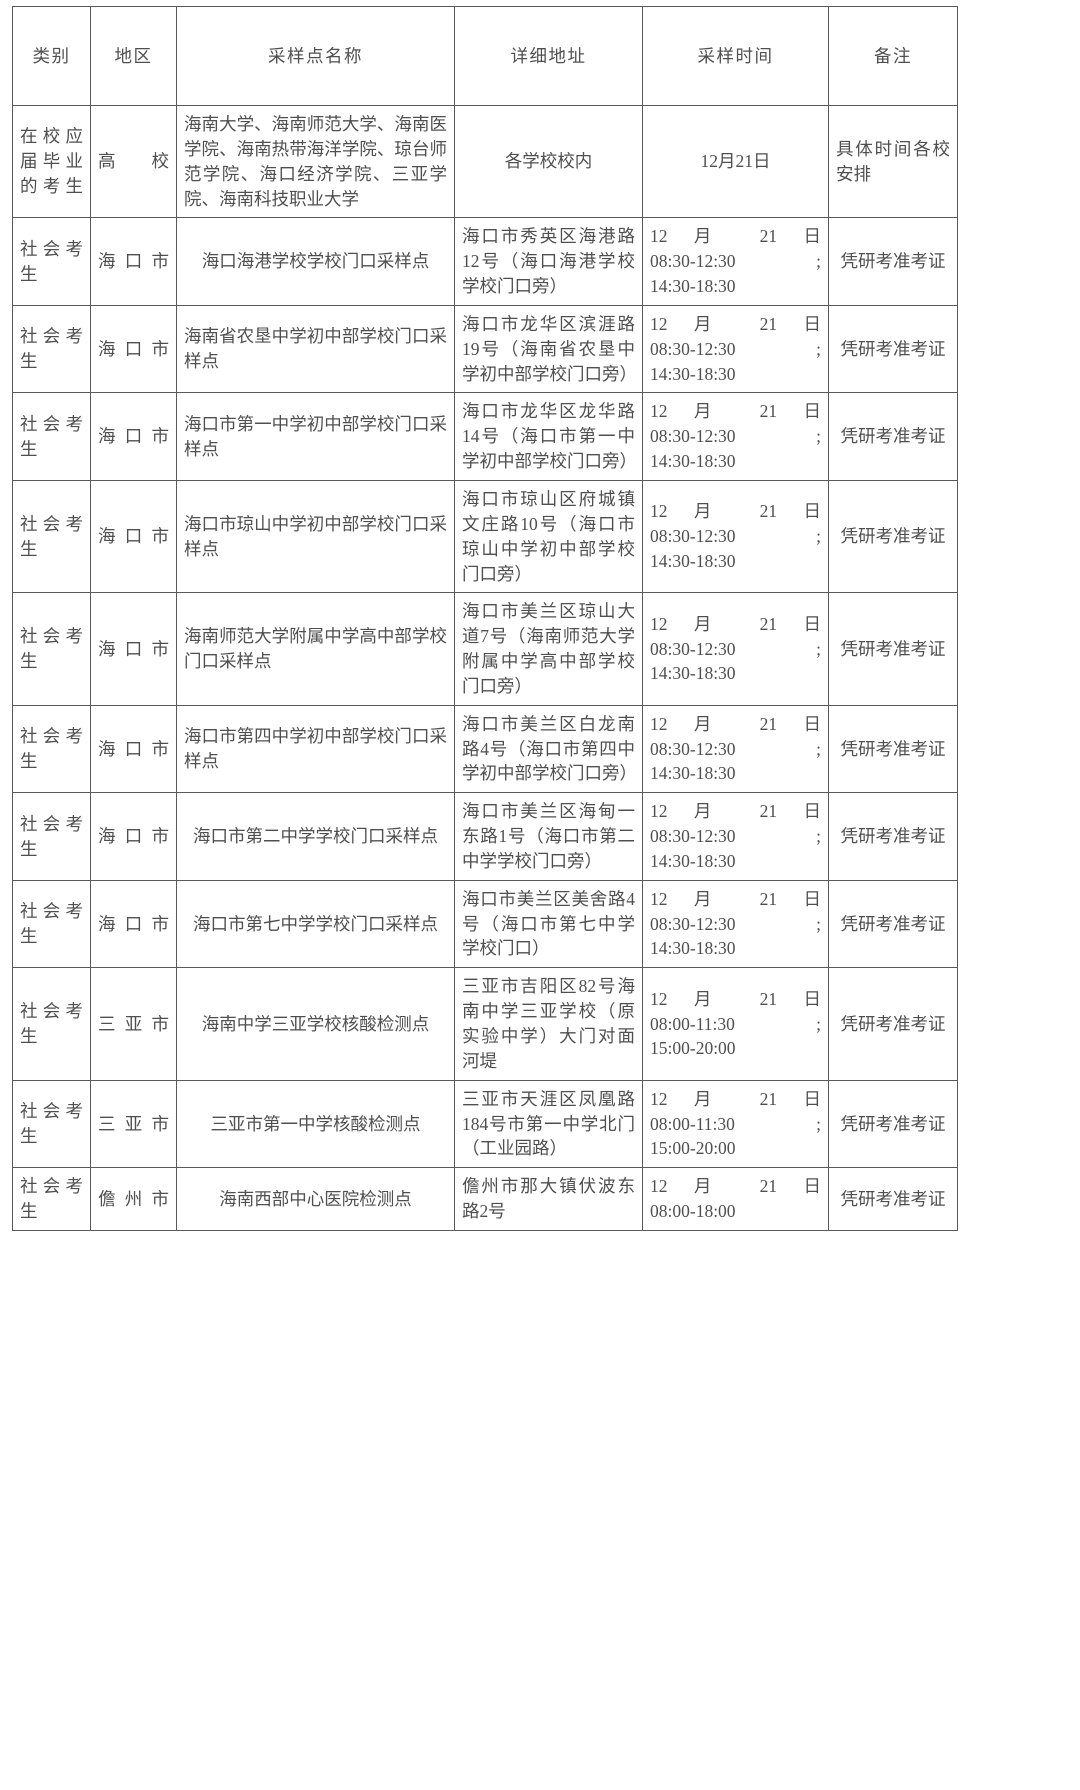 The image size is (1080, 1790). I want to click on cell-category: 在校应届毕业的考生, so click(51, 161).